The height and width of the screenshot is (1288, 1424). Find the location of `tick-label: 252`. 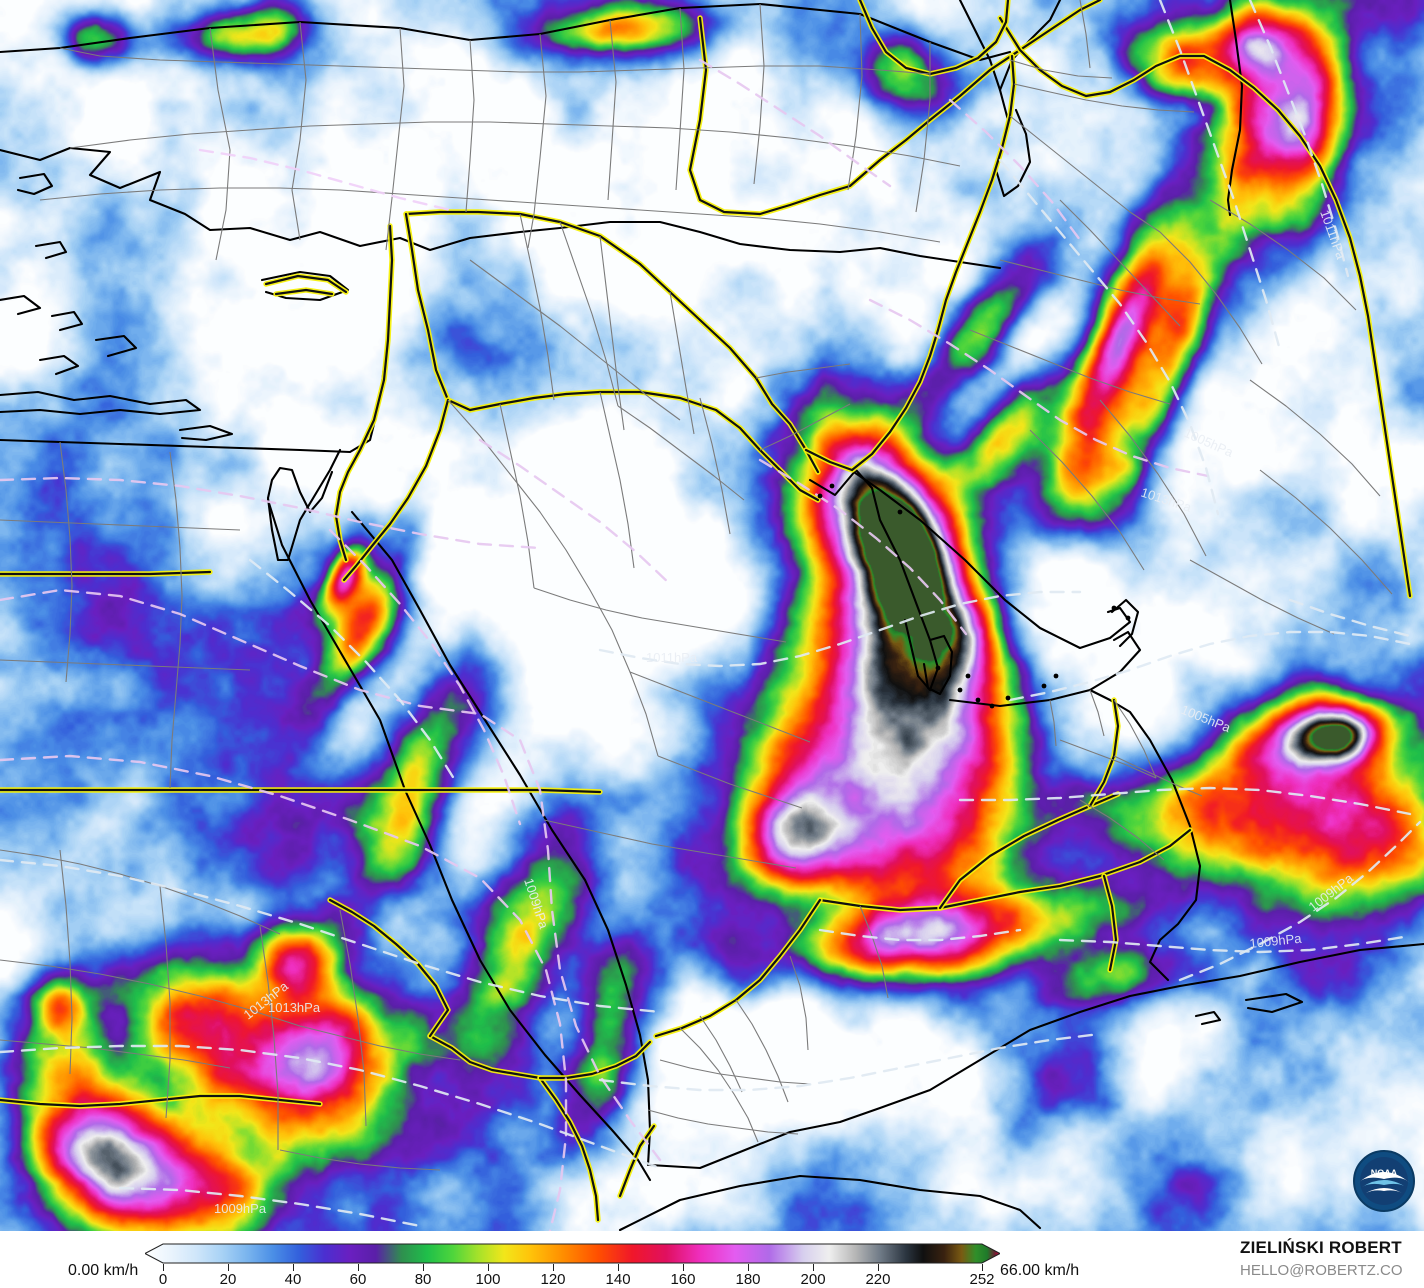

tick-label: 252 is located at coordinates (982, 1279).